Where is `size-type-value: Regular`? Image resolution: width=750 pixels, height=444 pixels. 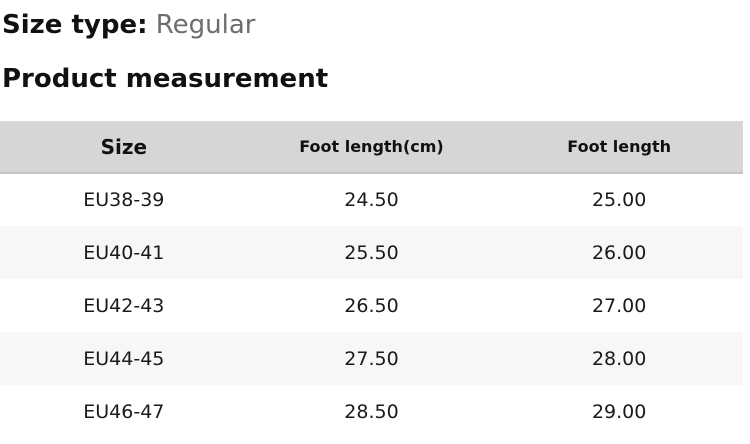
size-type-value: Regular is located at coordinates (205, 25).